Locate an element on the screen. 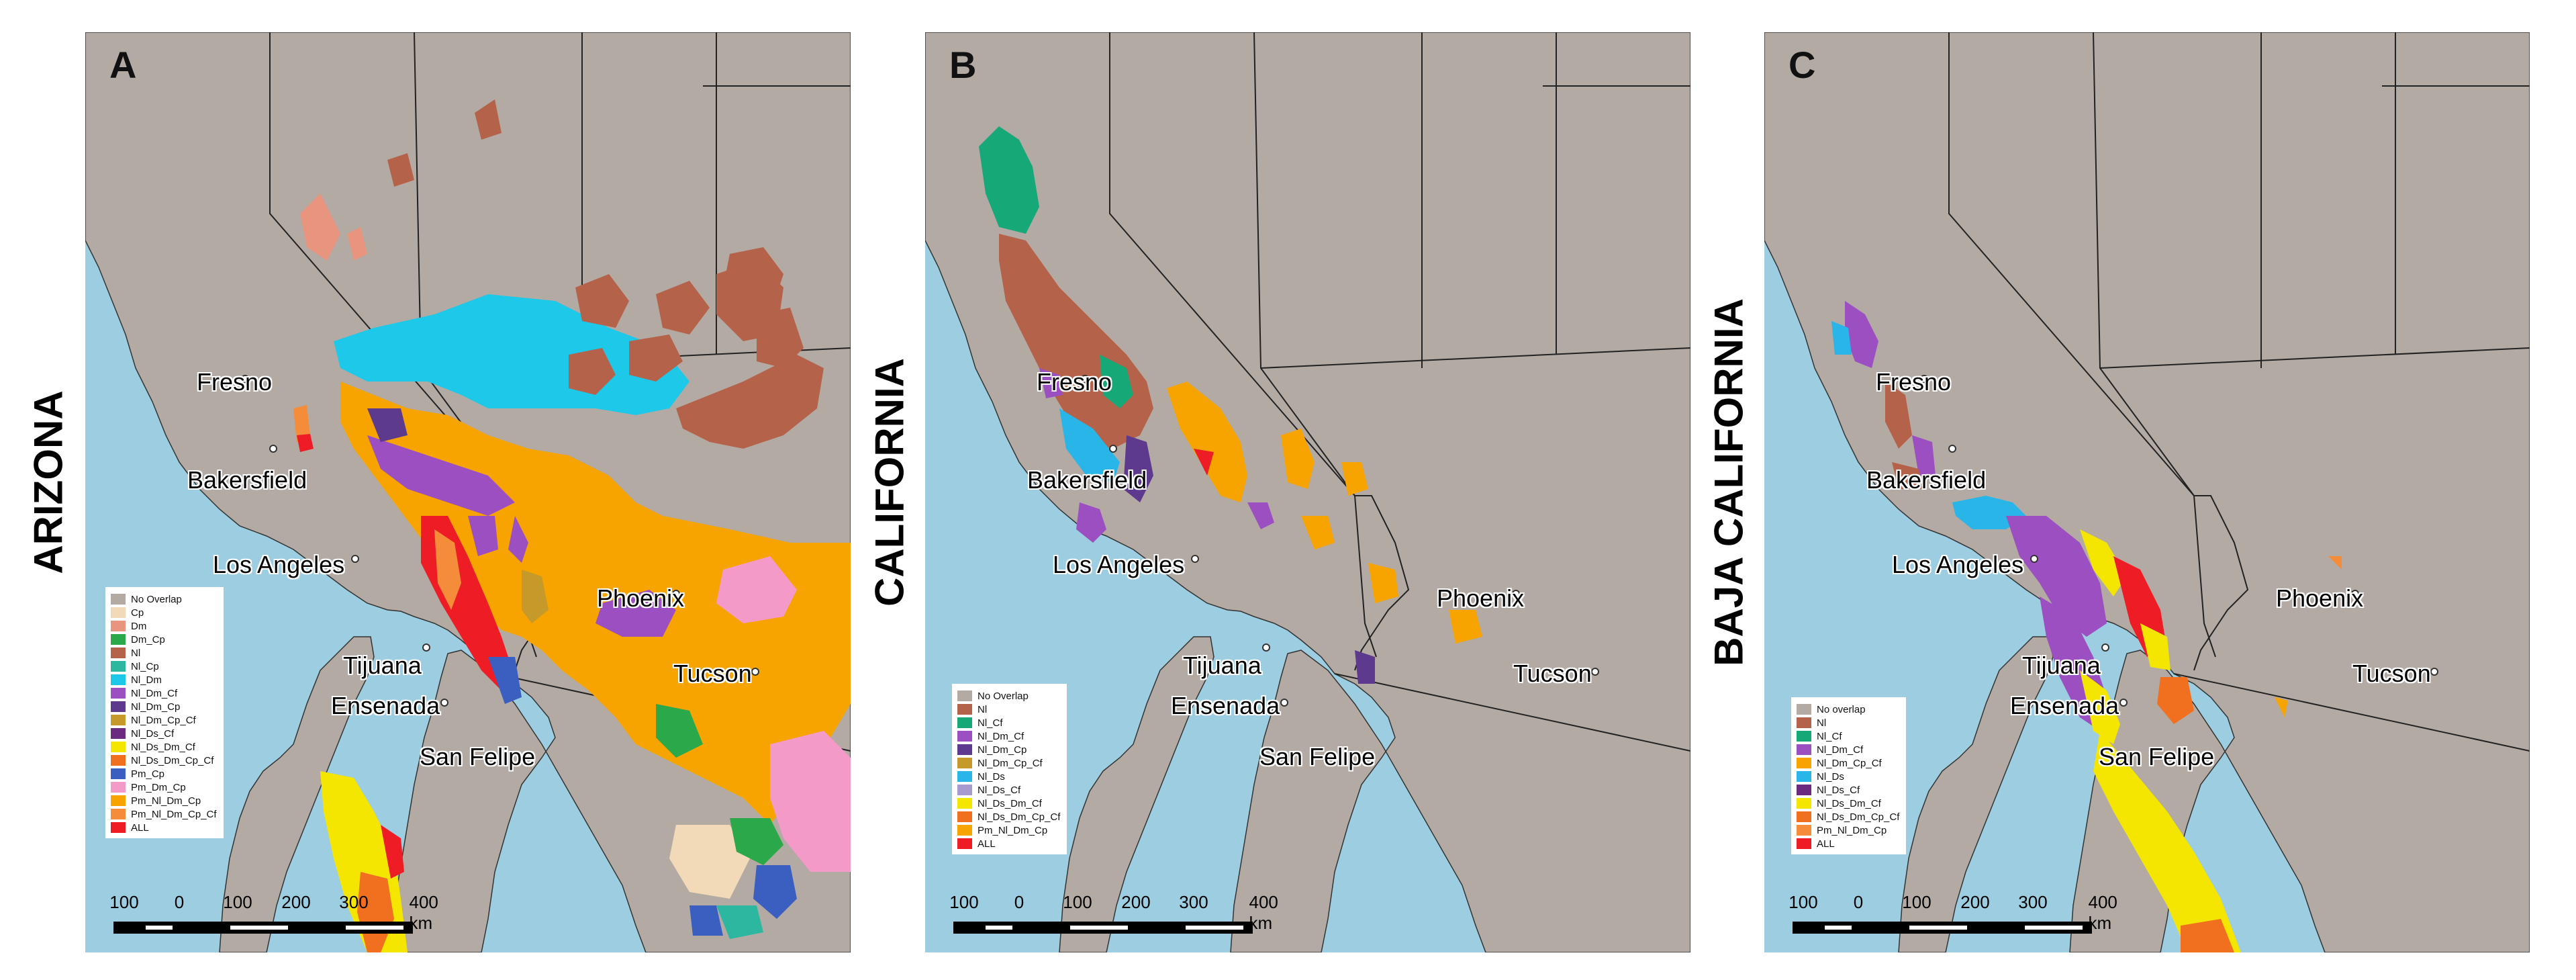 The image size is (2576, 980). legend-label: No overlap is located at coordinates (1841, 709).